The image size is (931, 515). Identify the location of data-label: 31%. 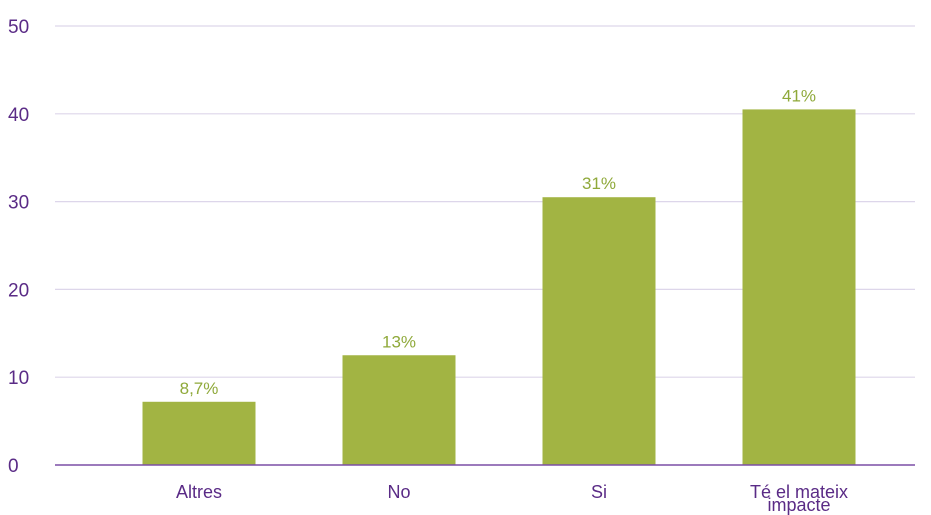
(599, 183).